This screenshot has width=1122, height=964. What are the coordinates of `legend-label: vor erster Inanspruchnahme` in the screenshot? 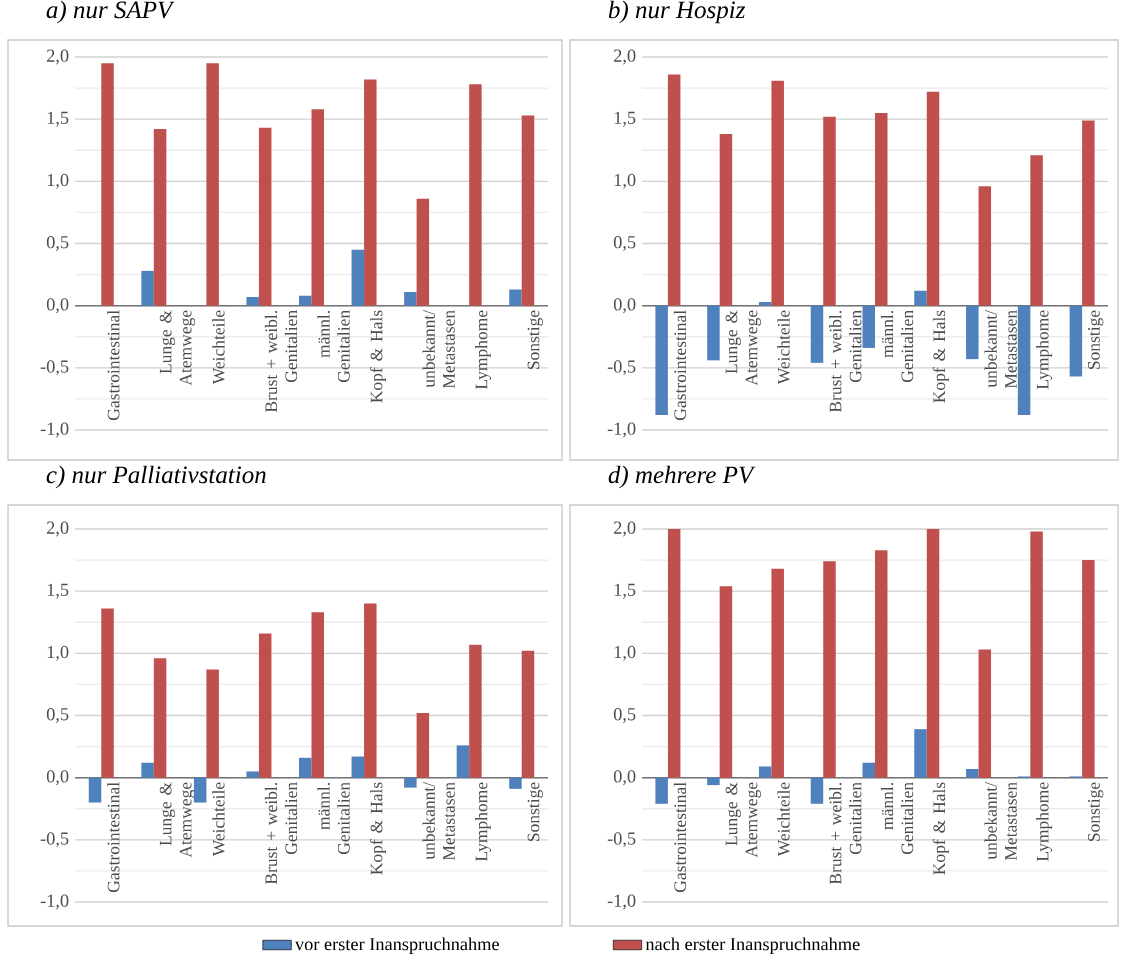 It's located at (396, 946).